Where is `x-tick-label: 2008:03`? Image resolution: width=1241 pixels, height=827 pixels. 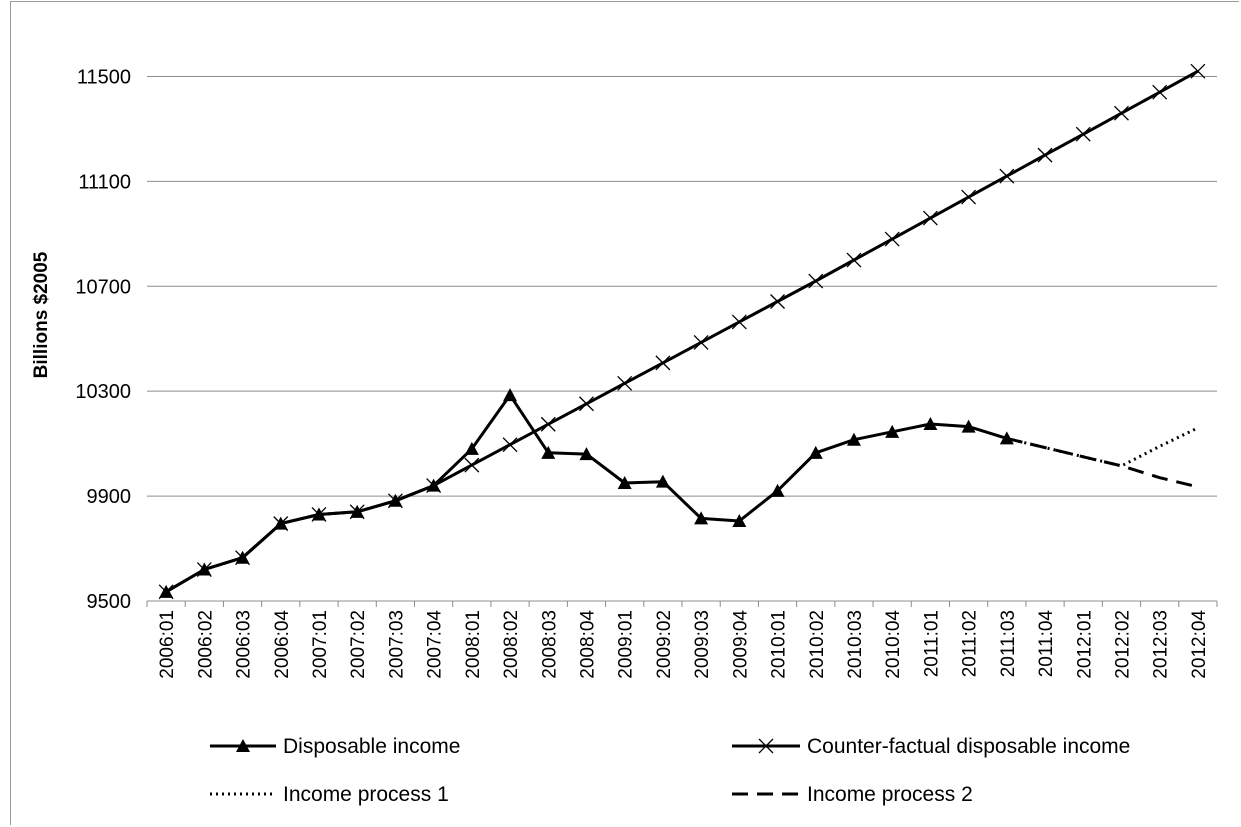
x-tick-label: 2008:03 is located at coordinates (549, 644).